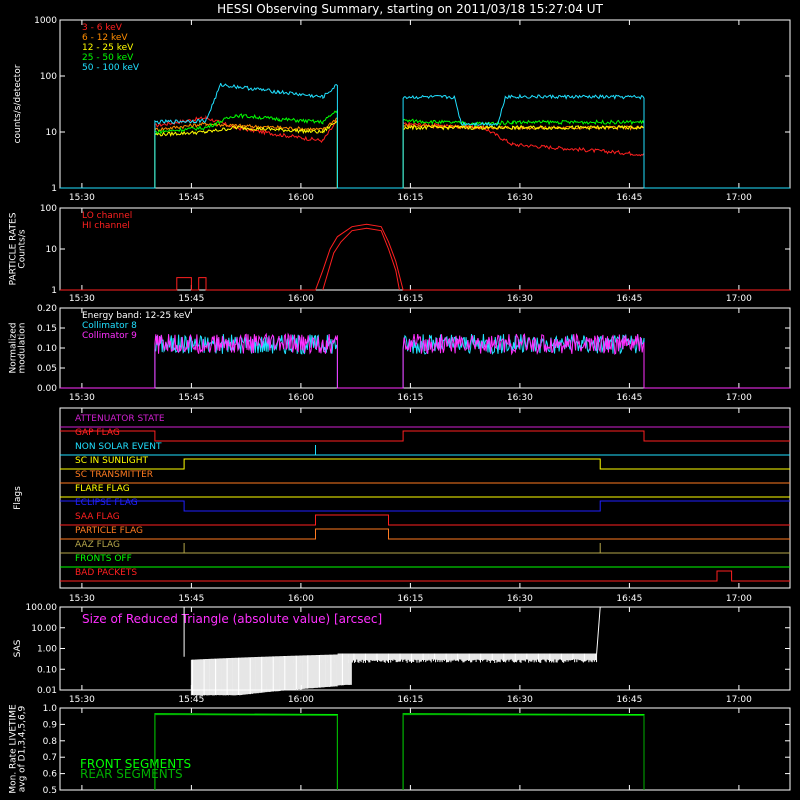 The width and height of the screenshot is (800, 800). I want to click on modulation-xtick-label: 16:00, so click(301, 398).